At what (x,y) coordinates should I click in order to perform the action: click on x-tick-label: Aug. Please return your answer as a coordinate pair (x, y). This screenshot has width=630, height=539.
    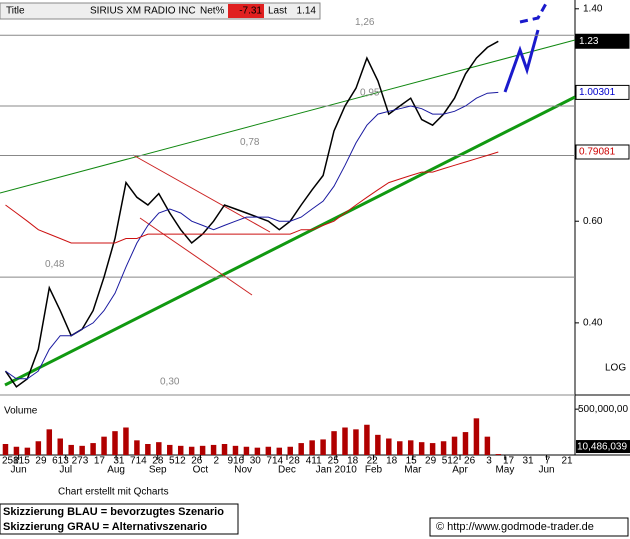
    Looking at the image, I should click on (116, 470).